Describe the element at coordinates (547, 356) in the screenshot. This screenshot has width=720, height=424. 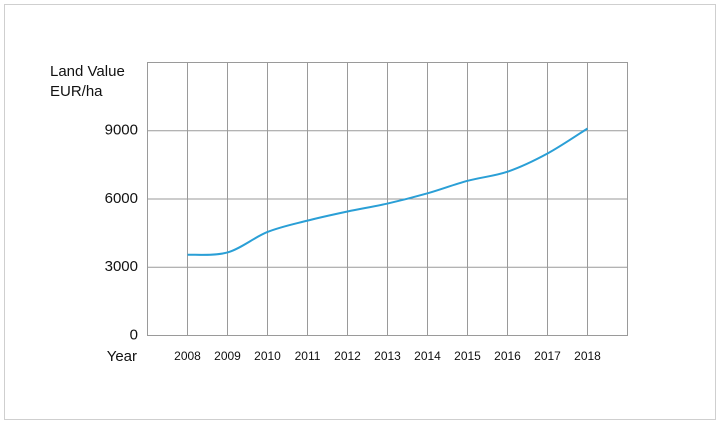
I see `x-tick-label: 2017` at that location.